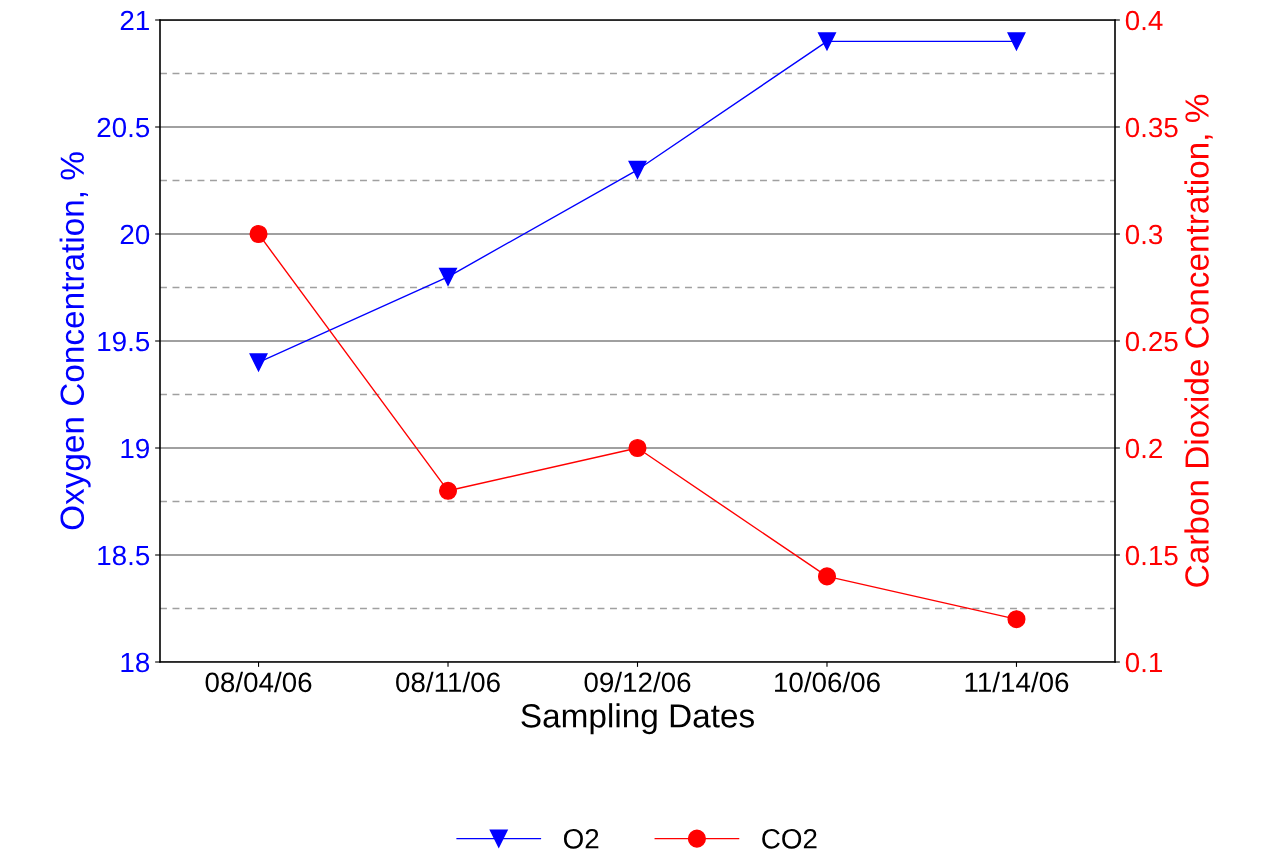 The height and width of the screenshot is (850, 1278). I want to click on y-tick-label: 18, so click(135, 662).